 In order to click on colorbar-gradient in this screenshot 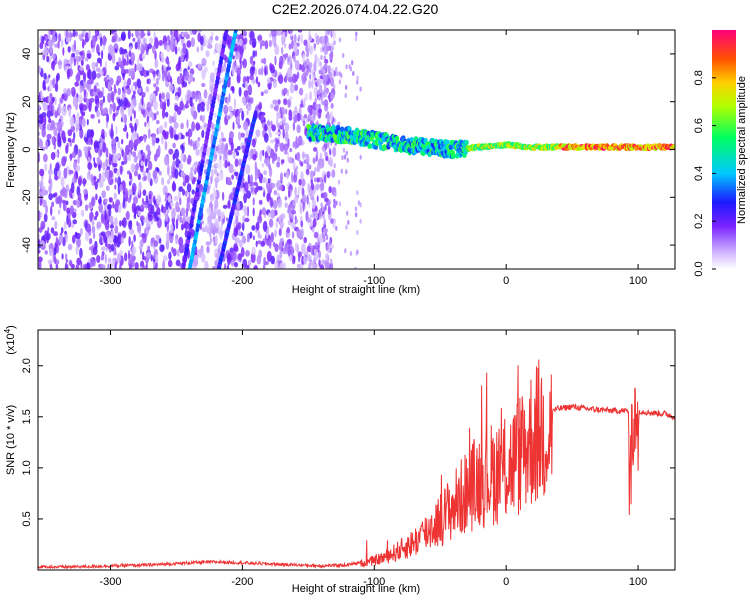, I will do `click(724, 149)`.